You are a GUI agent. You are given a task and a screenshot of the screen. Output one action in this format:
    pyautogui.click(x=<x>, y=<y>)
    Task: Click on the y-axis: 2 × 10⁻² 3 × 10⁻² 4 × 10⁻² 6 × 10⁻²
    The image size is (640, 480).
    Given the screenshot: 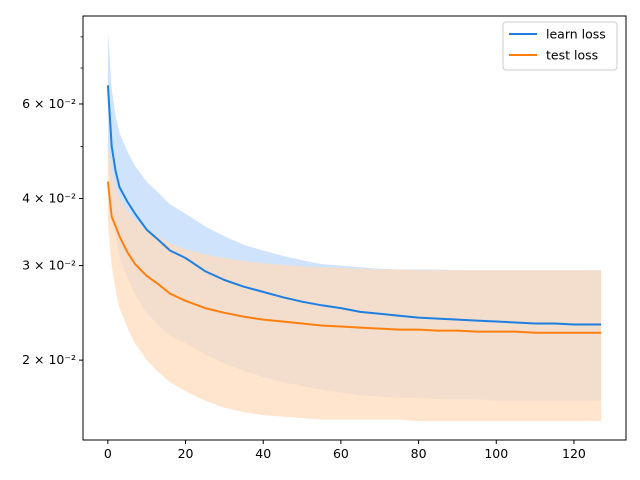 What is the action you would take?
    pyautogui.click(x=52, y=201)
    